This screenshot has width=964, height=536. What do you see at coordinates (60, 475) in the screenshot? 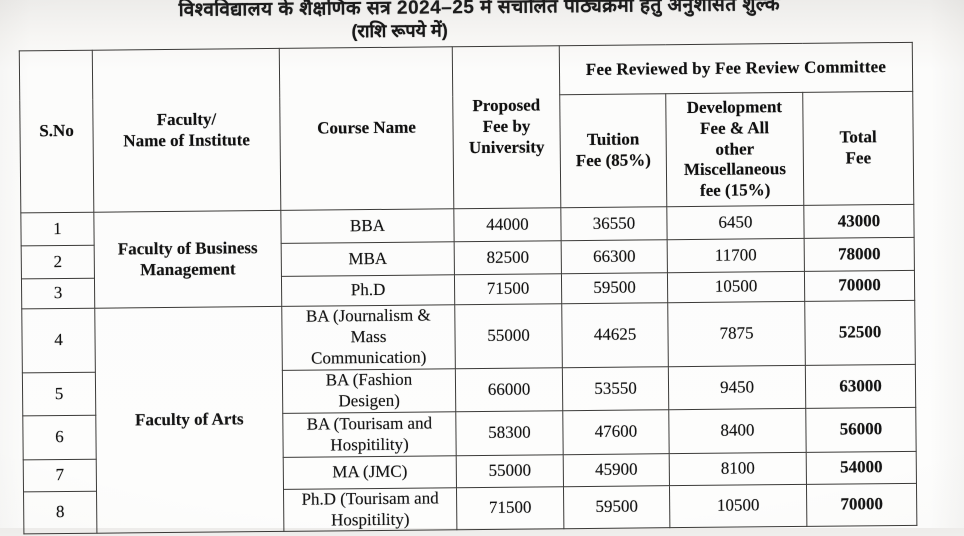
I see `sno-cell: 7` at bounding box center [60, 475].